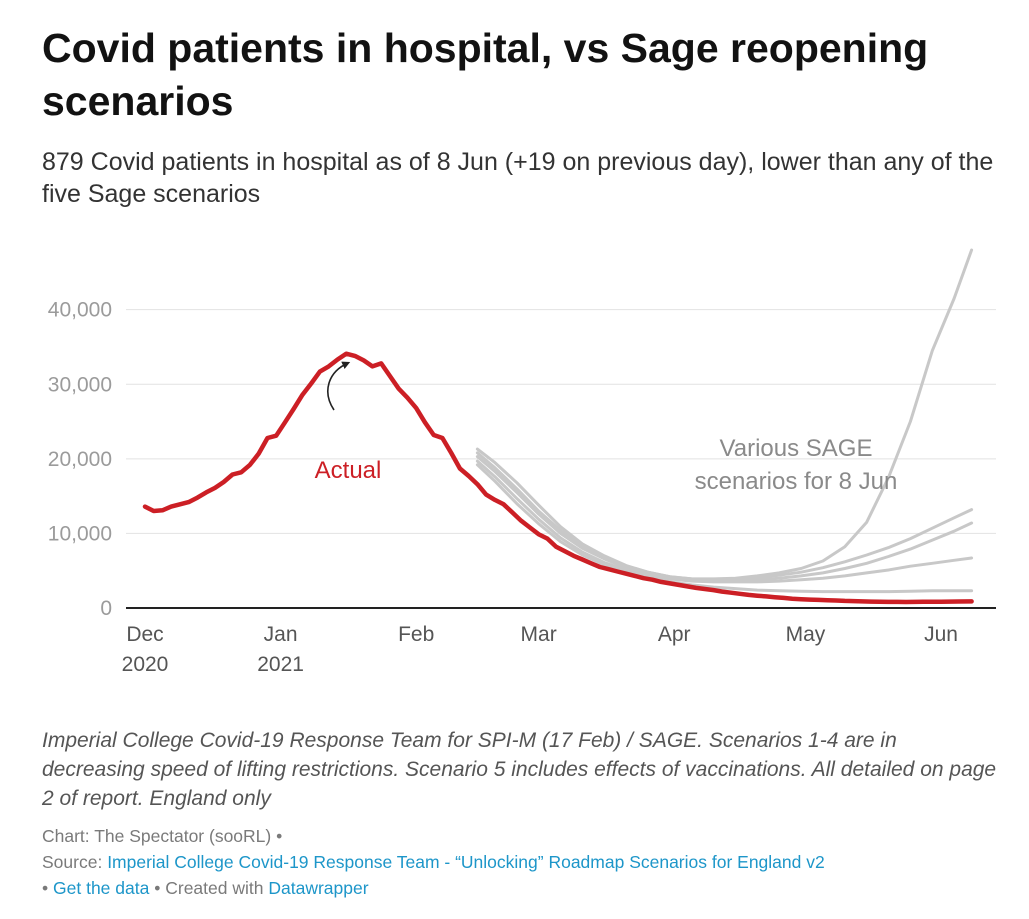 Image resolution: width=1029 pixels, height=919 pixels. Describe the element at coordinates (339, 386) in the screenshot. I see `peak-annotation-arrow` at that location.